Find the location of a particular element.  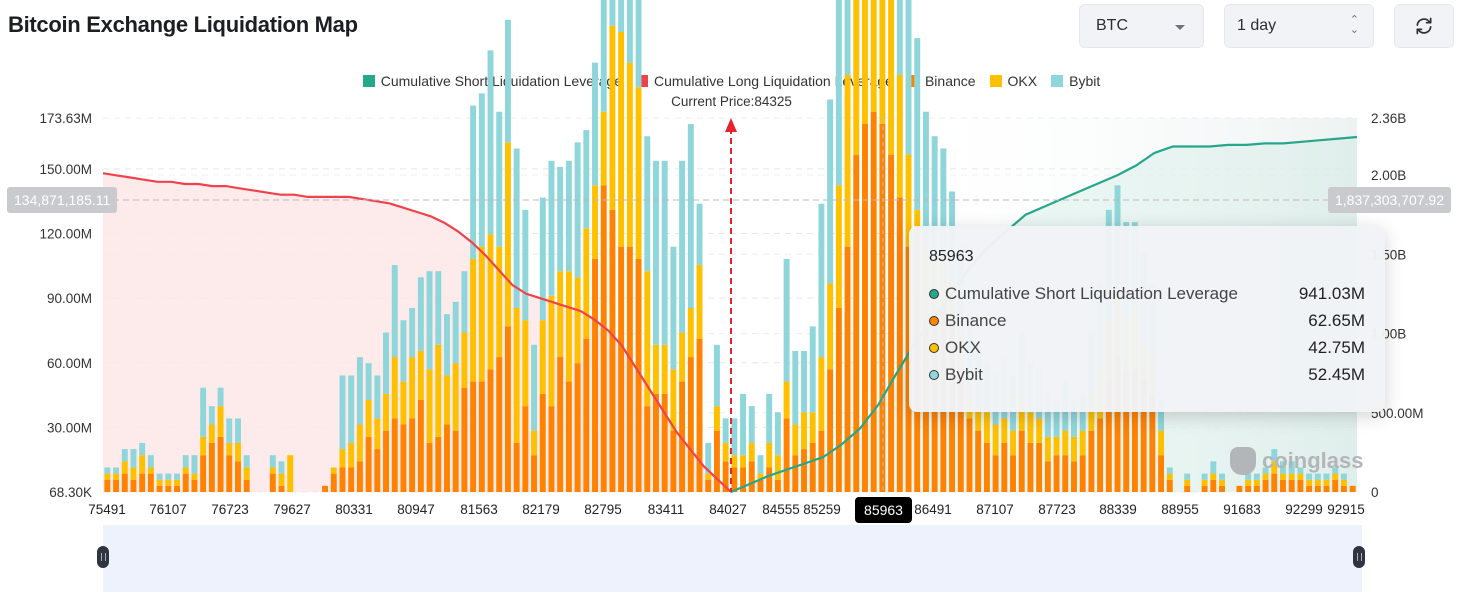

zoom-handle-right is located at coordinates (1359, 557).